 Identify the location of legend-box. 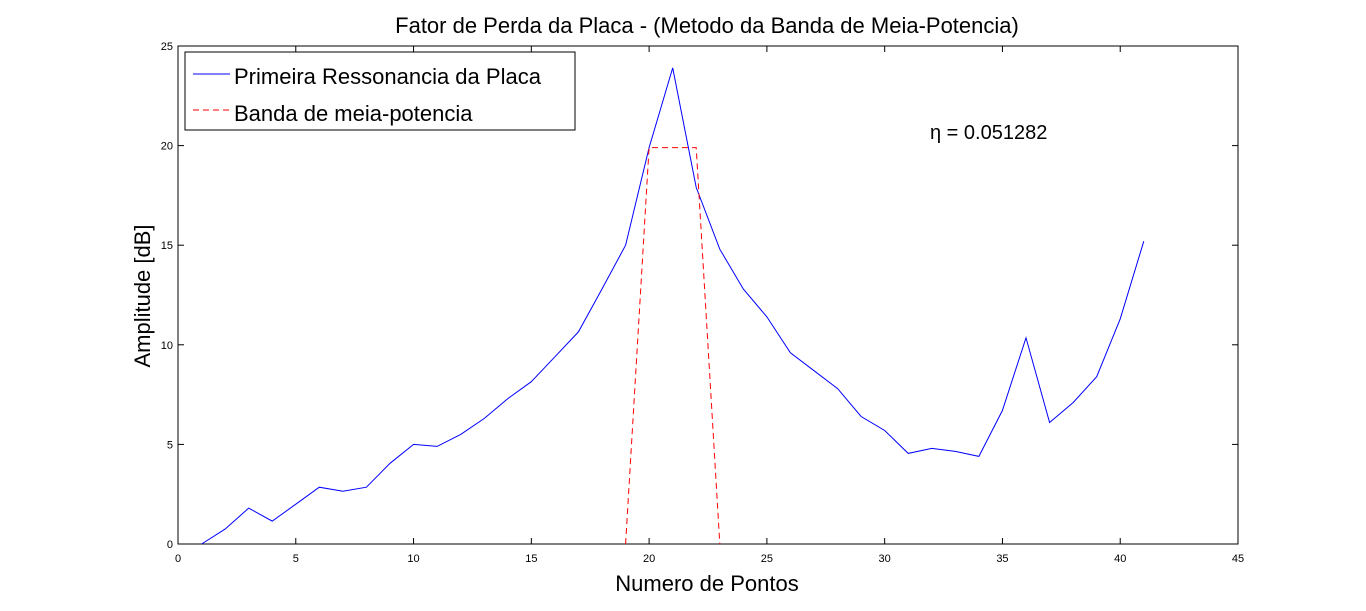
(380, 91).